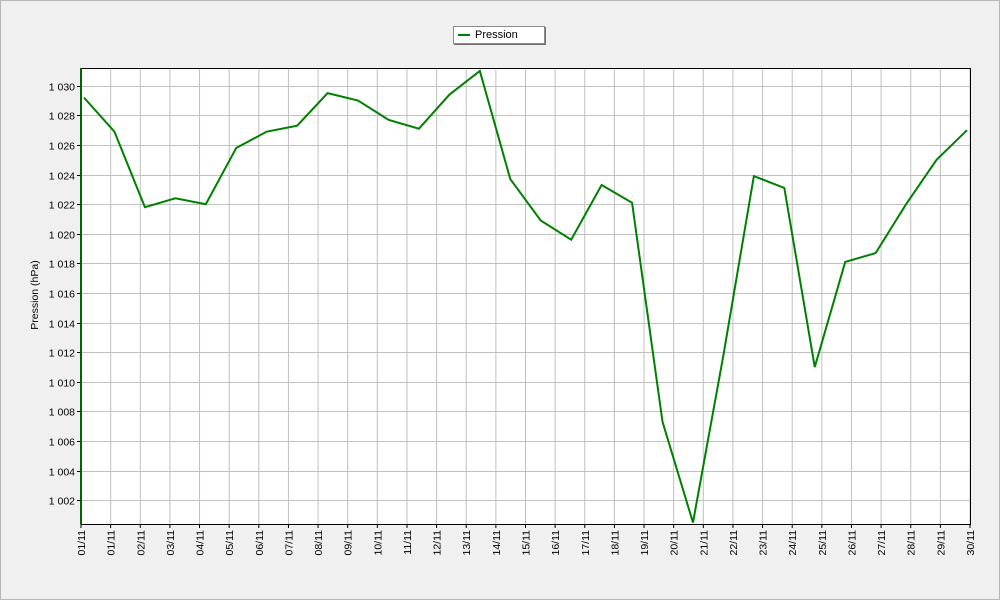 The image size is (1000, 600). Describe the element at coordinates (289, 543) in the screenshot. I see `x-tick-label: 07/11` at that location.